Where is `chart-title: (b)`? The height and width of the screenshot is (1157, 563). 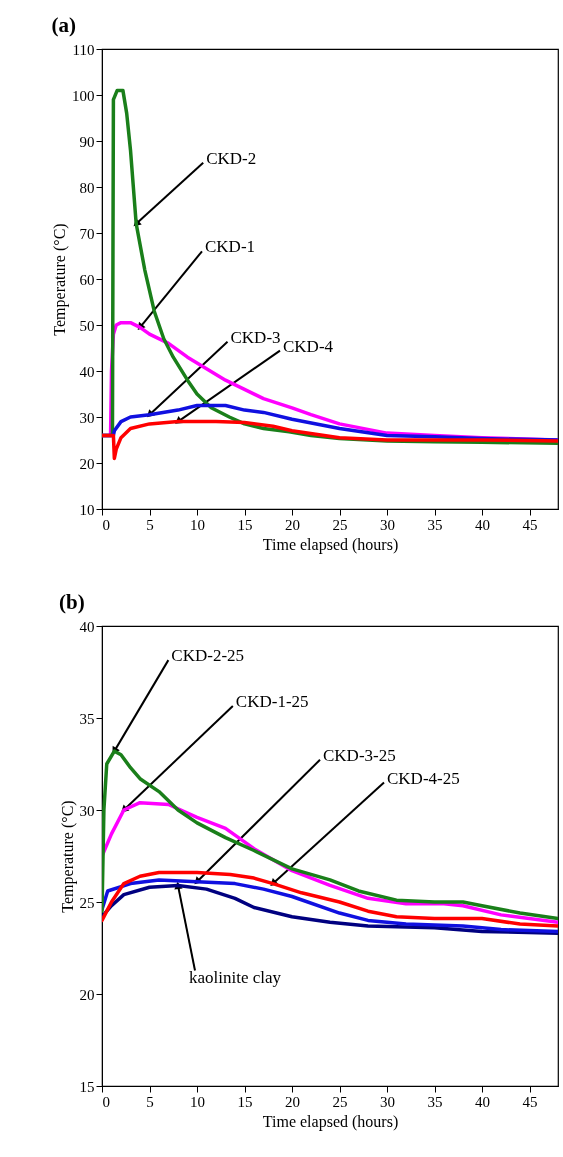 chart-title: (b) is located at coordinates (72, 602).